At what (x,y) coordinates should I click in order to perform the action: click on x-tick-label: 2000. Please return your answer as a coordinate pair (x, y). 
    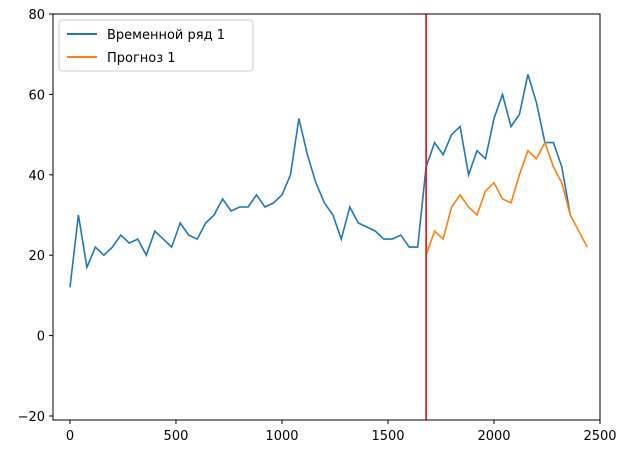
    Looking at the image, I should click on (493, 436).